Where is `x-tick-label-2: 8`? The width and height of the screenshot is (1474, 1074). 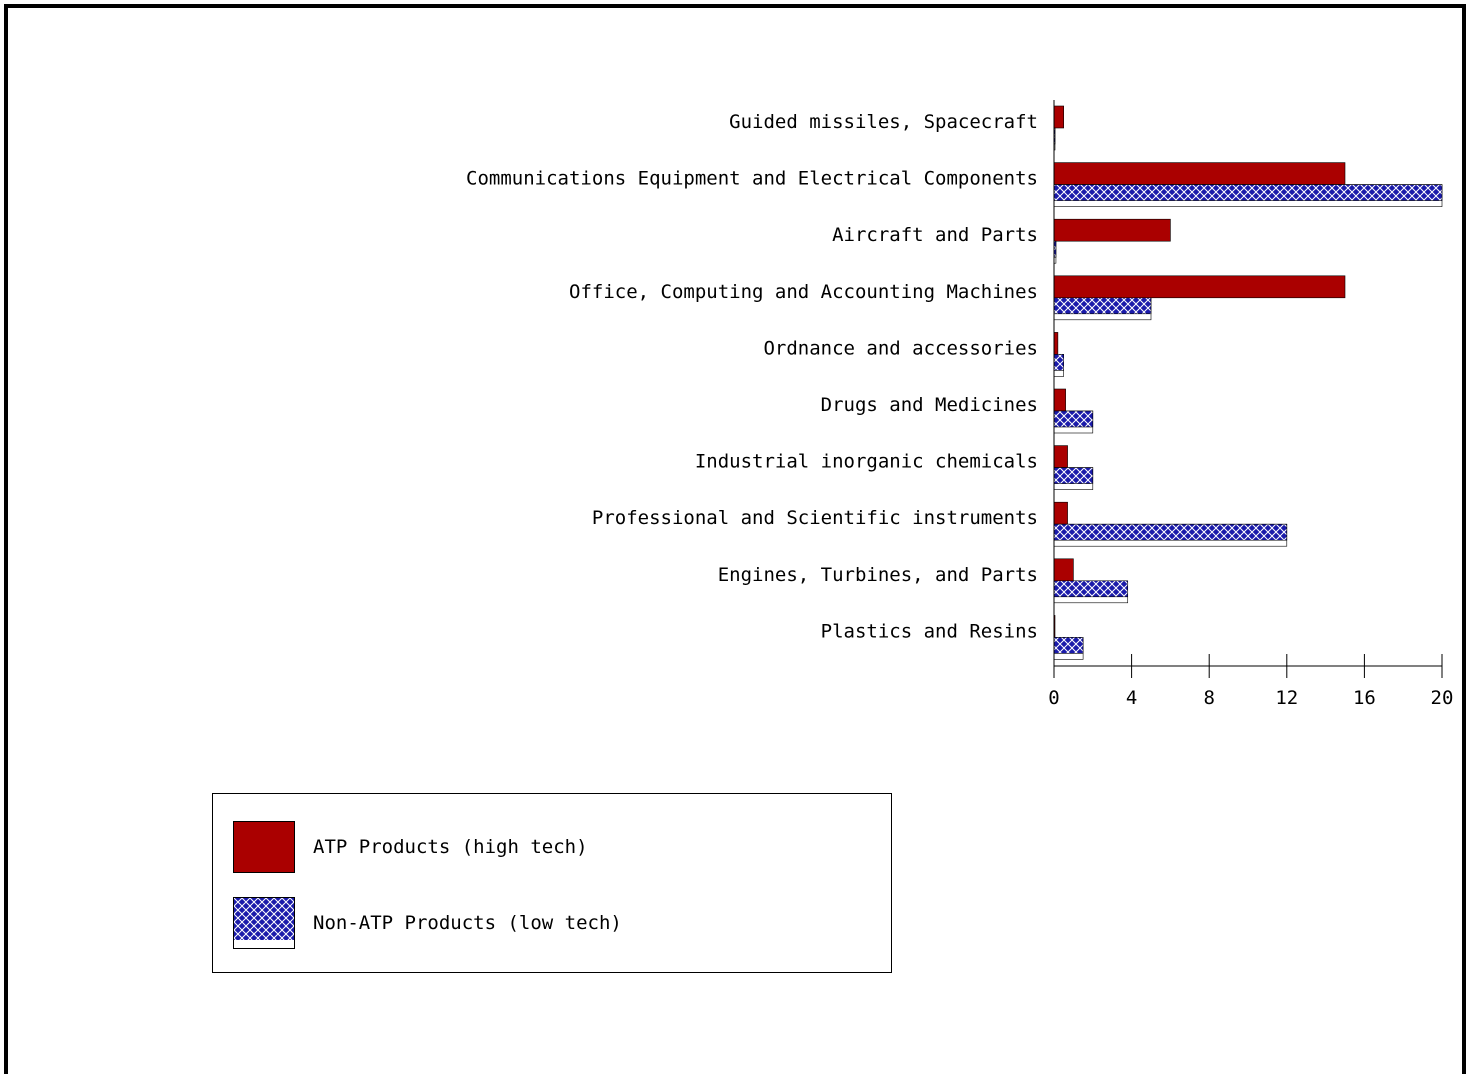 x-tick-label-2: 8 is located at coordinates (1208, 698).